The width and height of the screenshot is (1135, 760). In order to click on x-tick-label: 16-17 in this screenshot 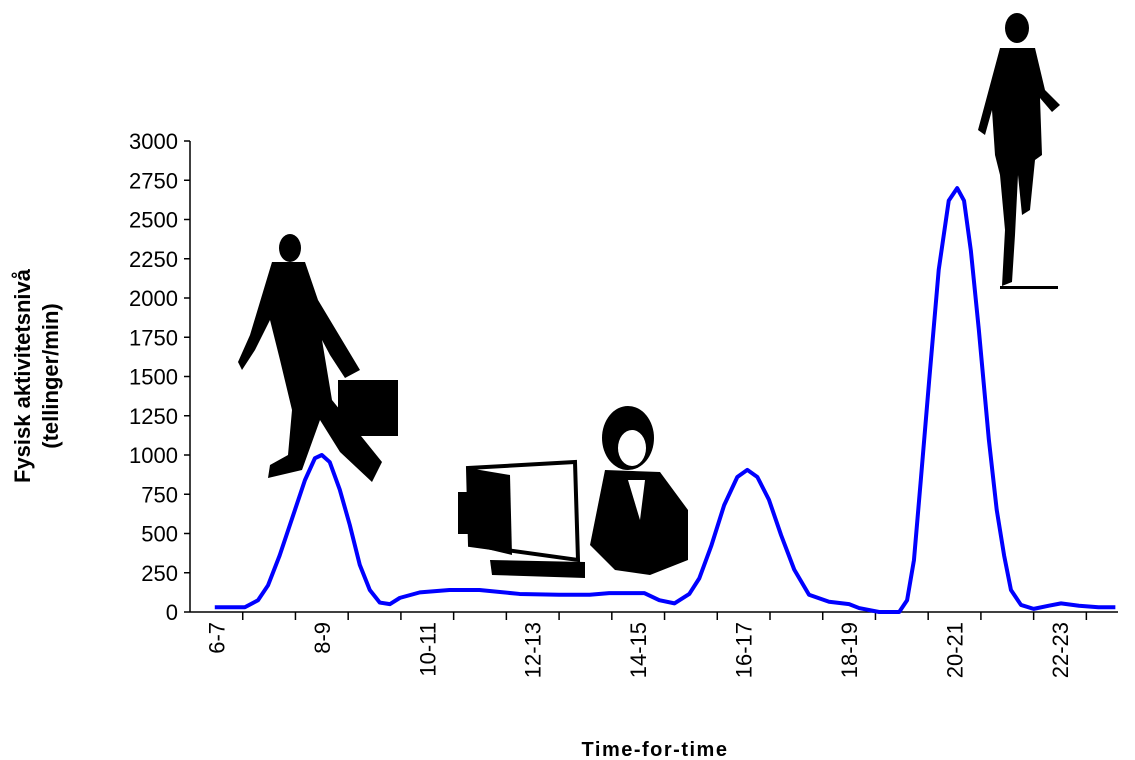, I will do `click(744, 650)`.